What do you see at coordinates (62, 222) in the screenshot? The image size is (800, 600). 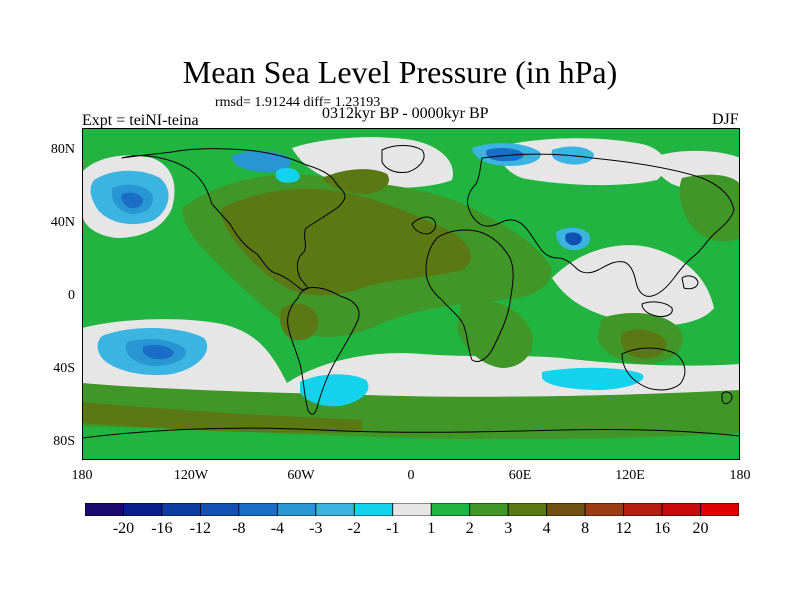 I see `lat-label-40n: 40N` at bounding box center [62, 222].